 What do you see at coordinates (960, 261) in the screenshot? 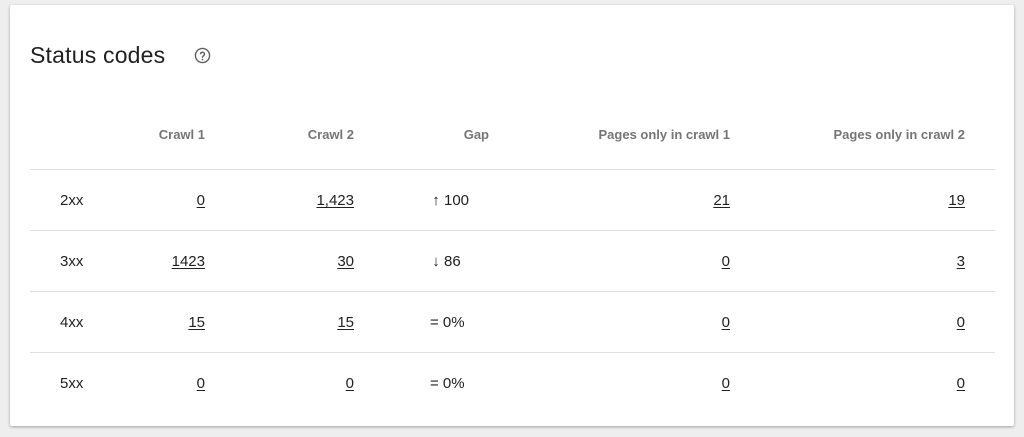
I see `pages-only-crawl-2-link: 3` at bounding box center [960, 261].